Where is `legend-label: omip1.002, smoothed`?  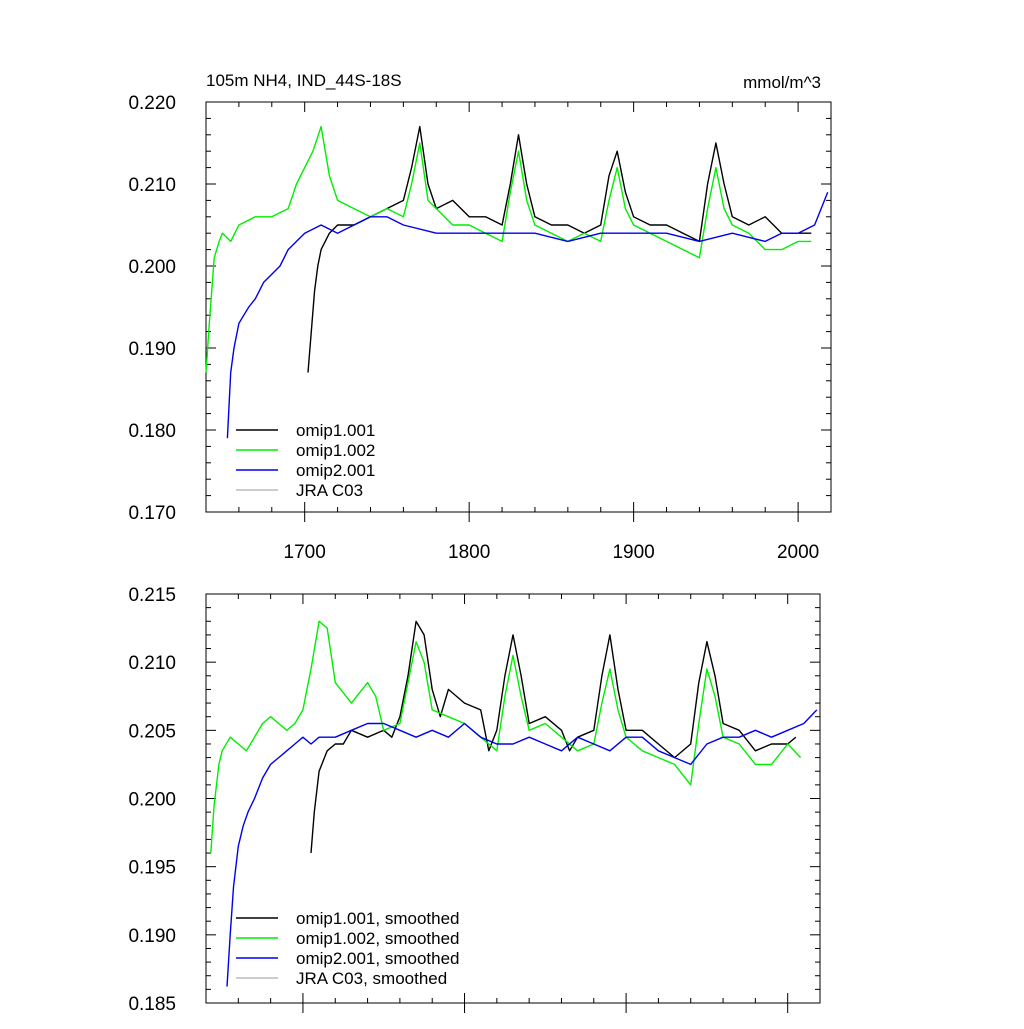 legend-label: omip1.002, smoothed is located at coordinates (378, 938).